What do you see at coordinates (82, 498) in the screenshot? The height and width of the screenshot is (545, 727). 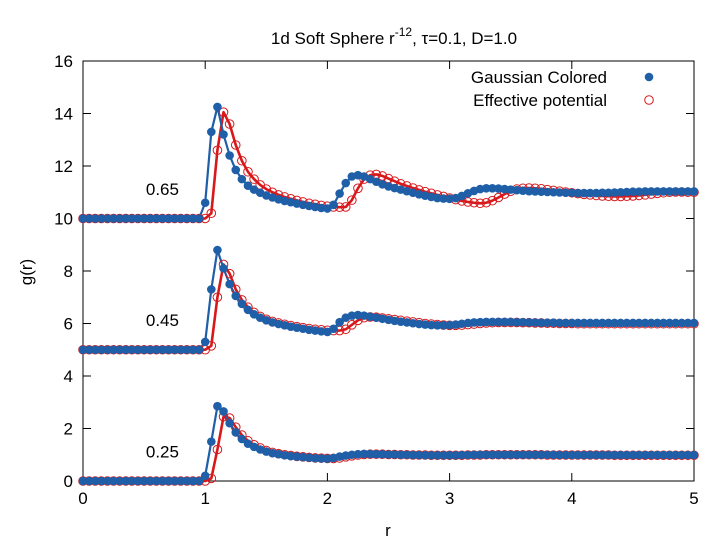 I see `x-tick-label: 0` at bounding box center [82, 498].